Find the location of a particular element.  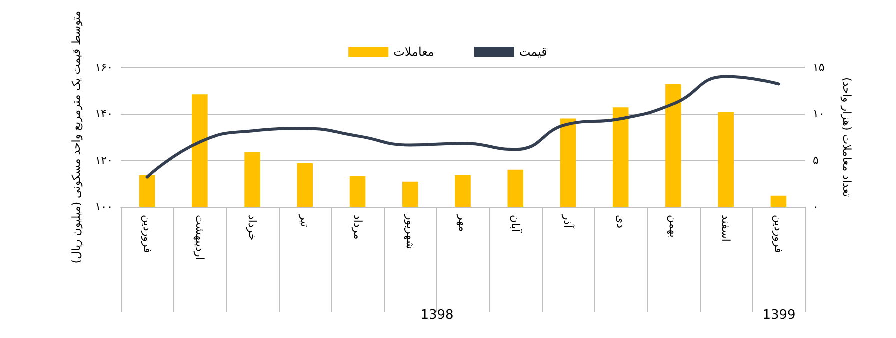

legend-label: معاملات is located at coordinates (414, 52).